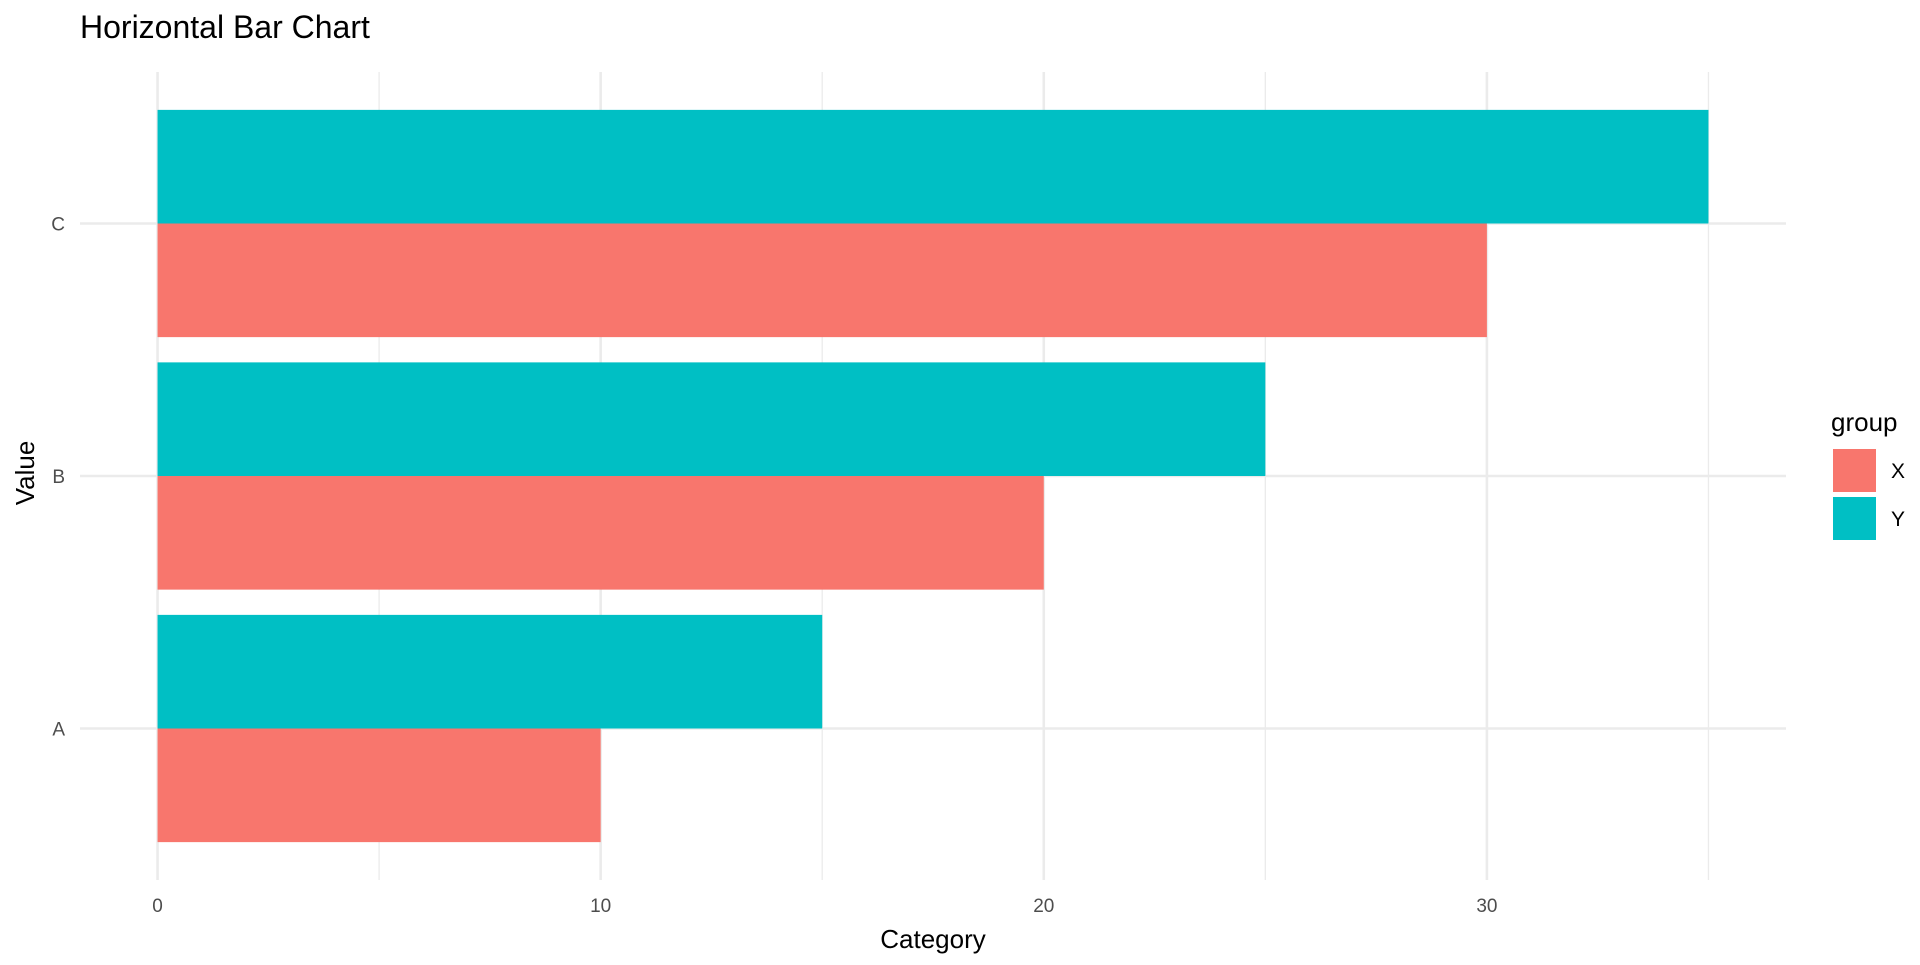 Image resolution: width=1920 pixels, height=965 pixels. I want to click on legend-key-Y, so click(1854, 518).